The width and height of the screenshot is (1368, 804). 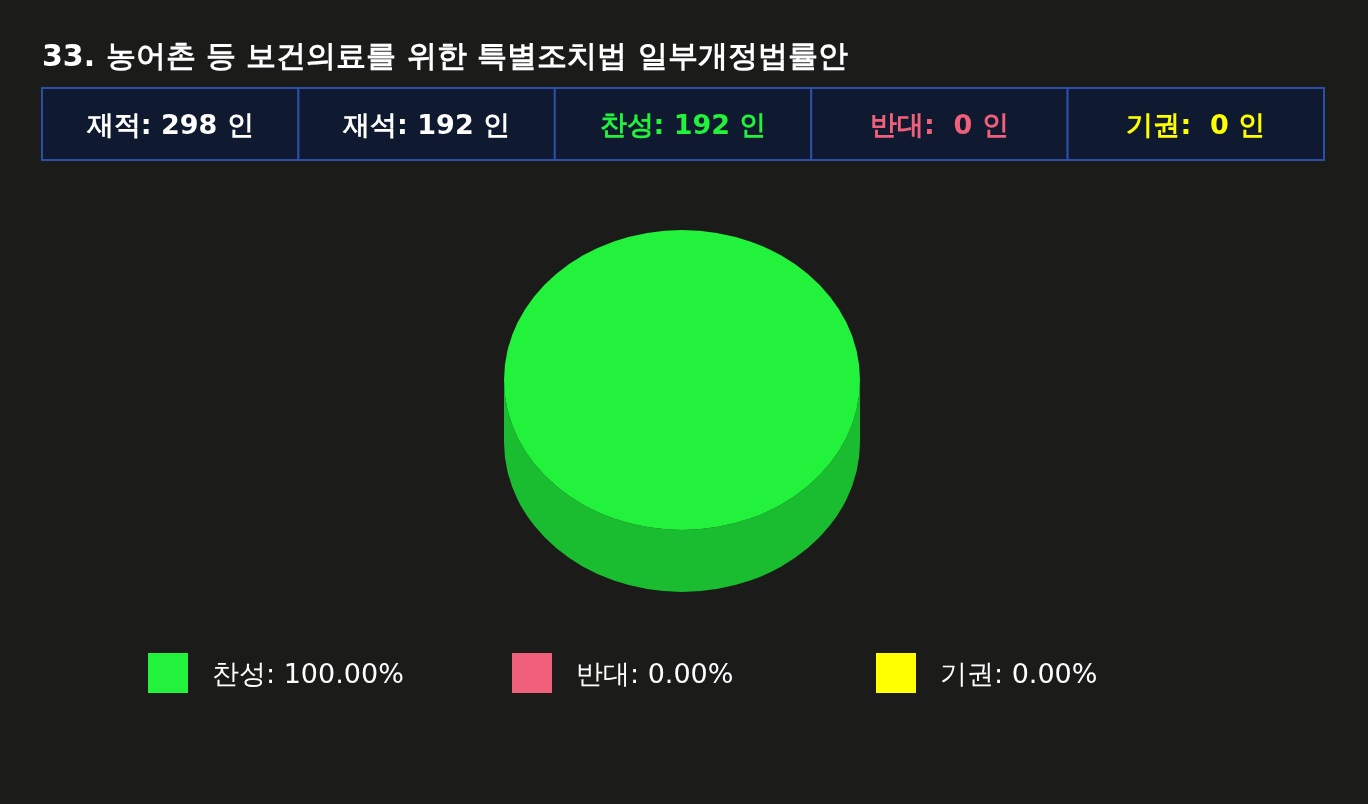 I want to click on text: 재석: 192 인, so click(x=426, y=124).